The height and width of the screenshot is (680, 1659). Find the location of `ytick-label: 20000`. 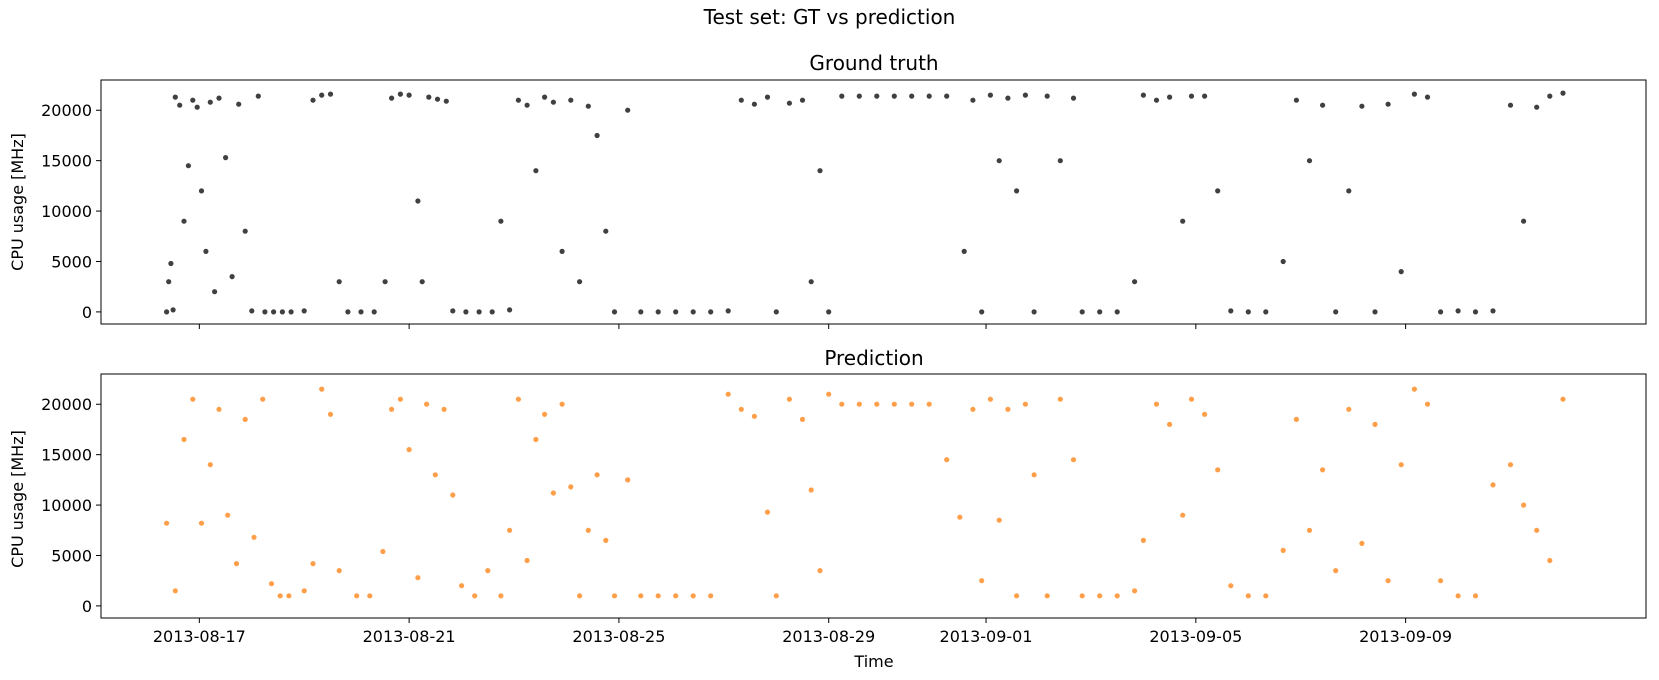

ytick-label: 20000 is located at coordinates (66, 110).